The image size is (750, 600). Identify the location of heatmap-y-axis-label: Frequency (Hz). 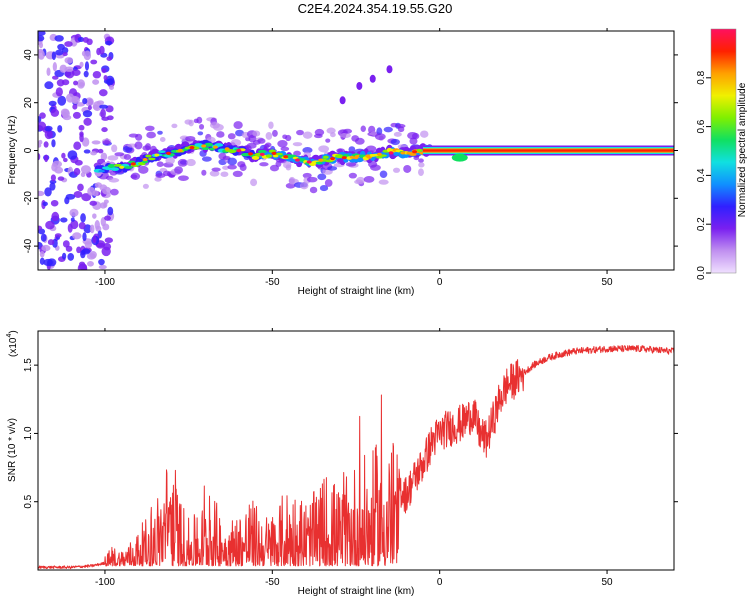
(12, 150).